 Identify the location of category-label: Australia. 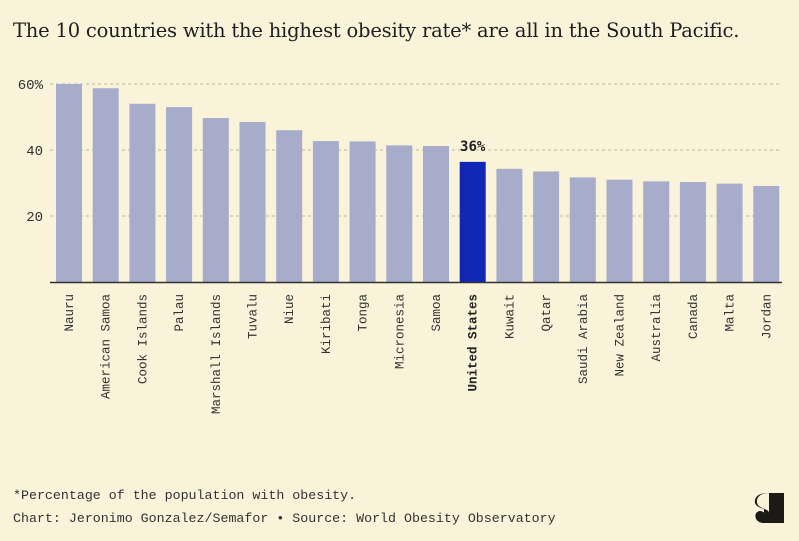
(657, 328).